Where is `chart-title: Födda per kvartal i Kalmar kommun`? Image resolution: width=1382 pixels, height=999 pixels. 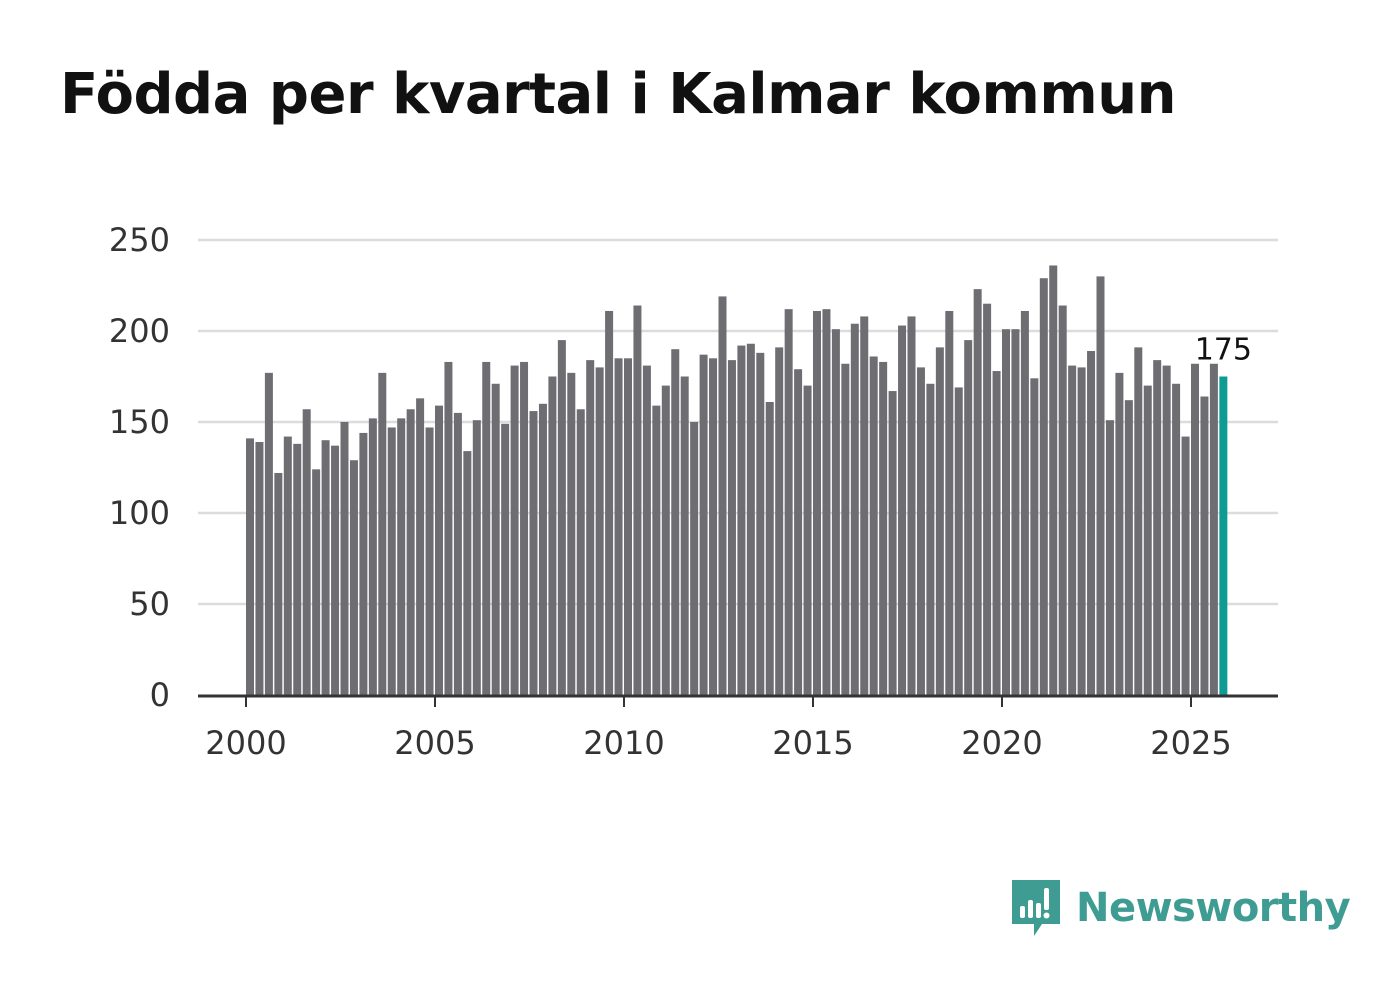
chart-title: Födda per kvartal i Kalmar kommun is located at coordinates (618, 94).